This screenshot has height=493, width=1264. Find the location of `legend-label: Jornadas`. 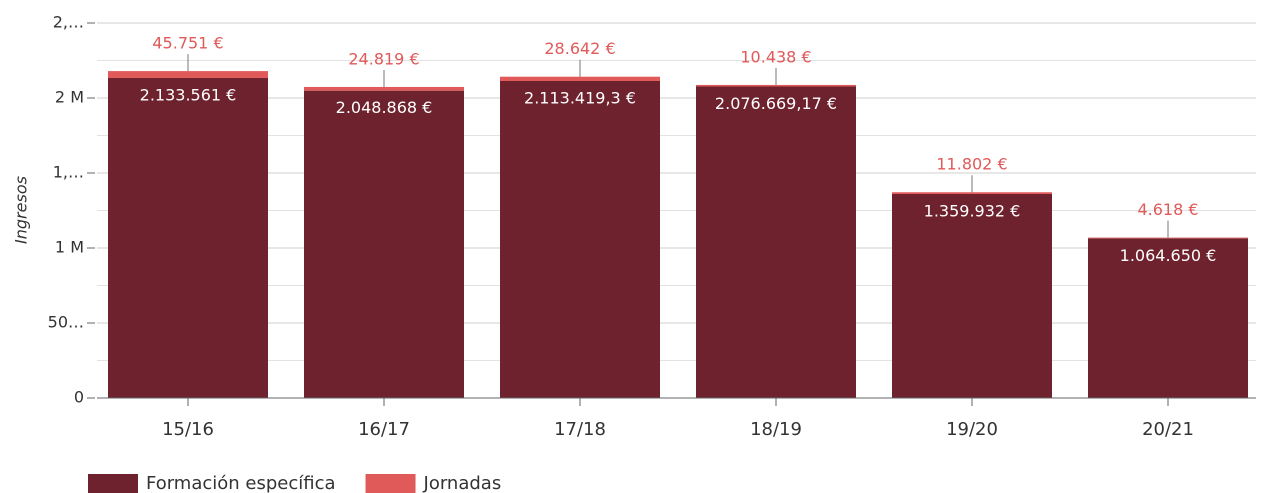

legend-label: Jornadas is located at coordinates (462, 483).